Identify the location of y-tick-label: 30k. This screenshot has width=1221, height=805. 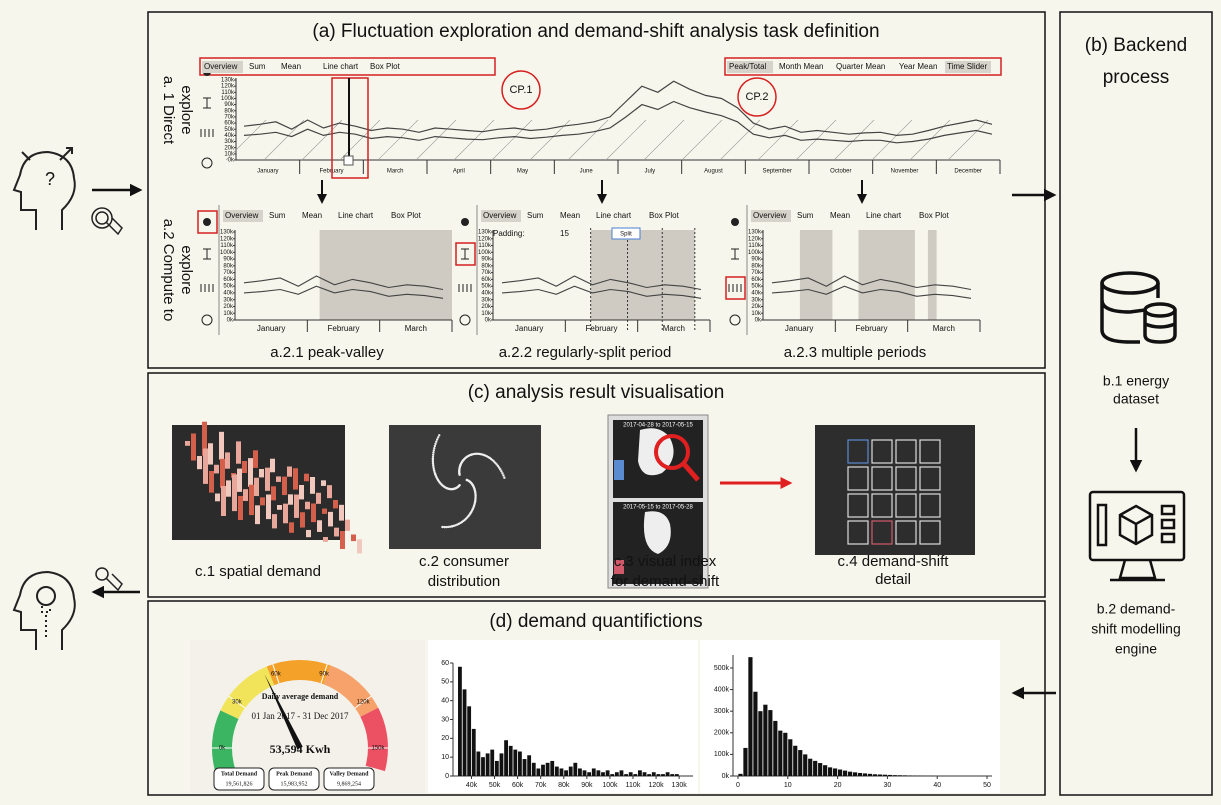
(229, 142).